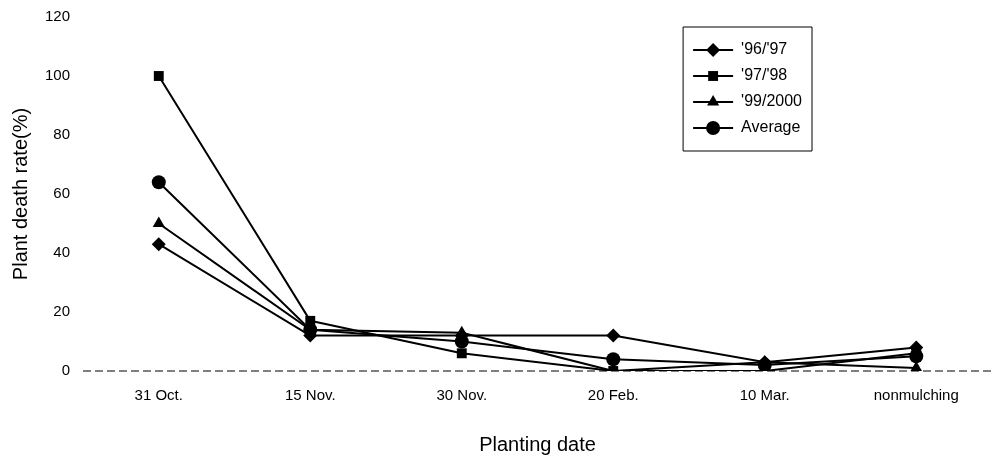  I want to click on x-tick-label: 20 Feb., so click(613, 395).